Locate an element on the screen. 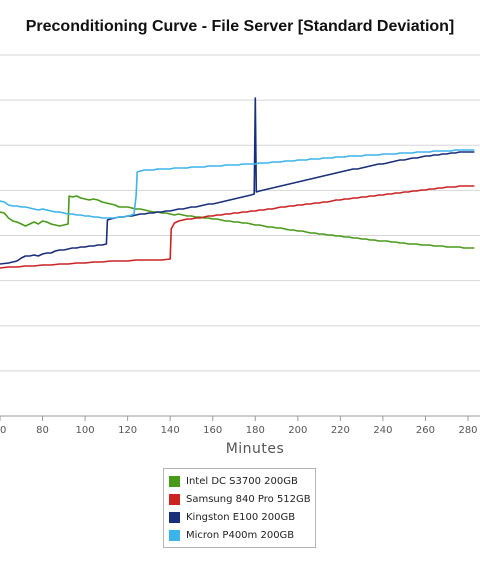 The width and height of the screenshot is (480, 568). legend-item: Intel DC S3700 200GB is located at coordinates (233, 481).